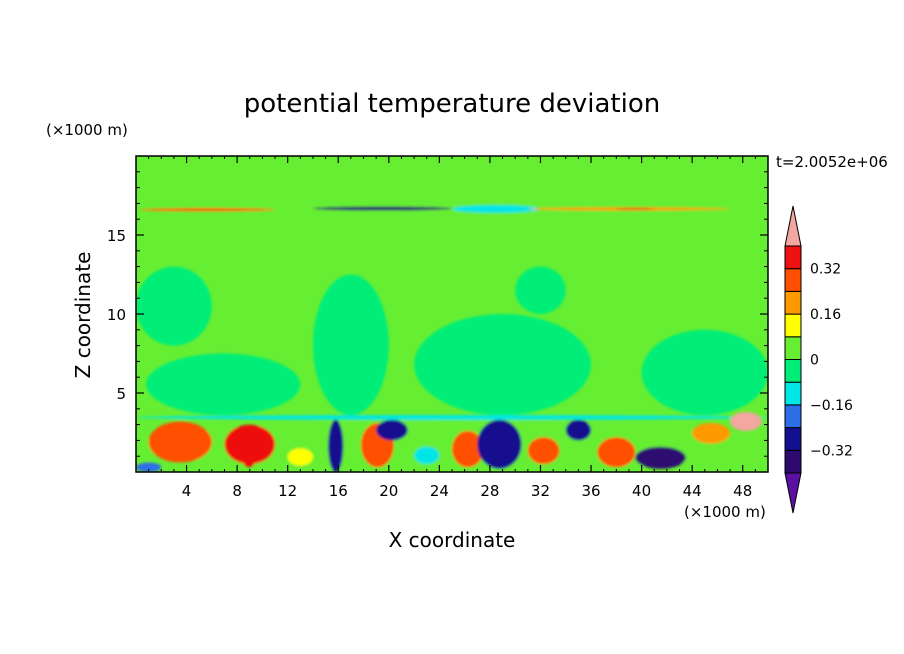 The width and height of the screenshot is (904, 654). I want to click on x-tick-label: 20, so click(388, 491).